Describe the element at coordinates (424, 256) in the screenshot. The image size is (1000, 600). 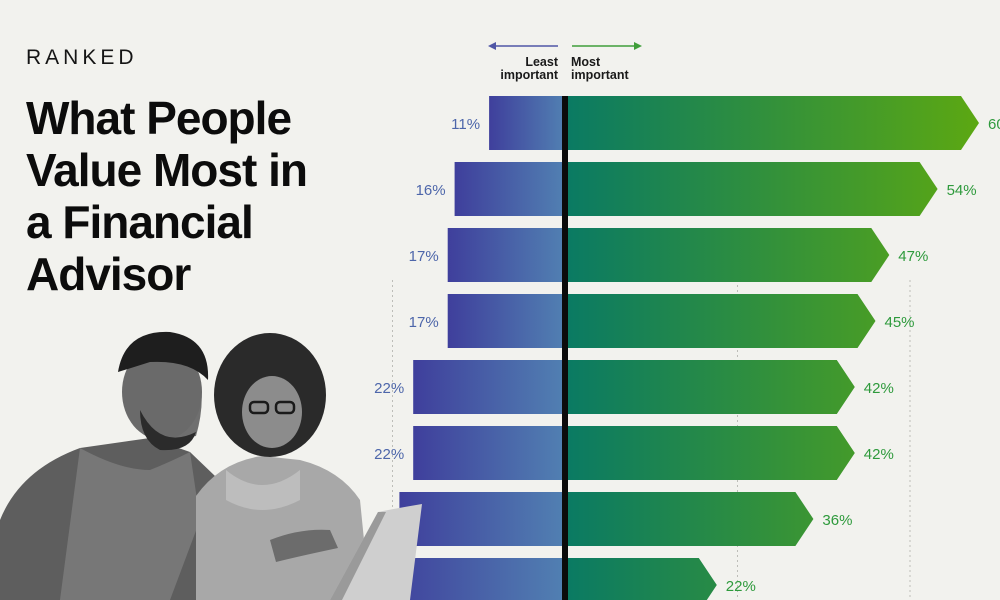
I see `value-label-least-3: 17%` at that location.